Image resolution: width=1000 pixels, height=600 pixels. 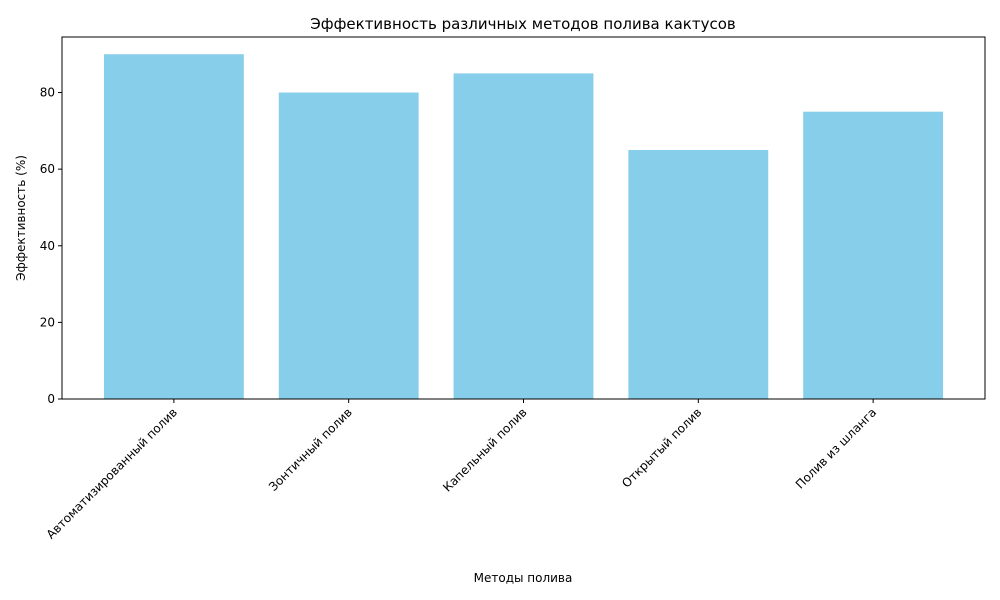 What do you see at coordinates (47, 169) in the screenshot?
I see `y-tick-label: 60` at bounding box center [47, 169].